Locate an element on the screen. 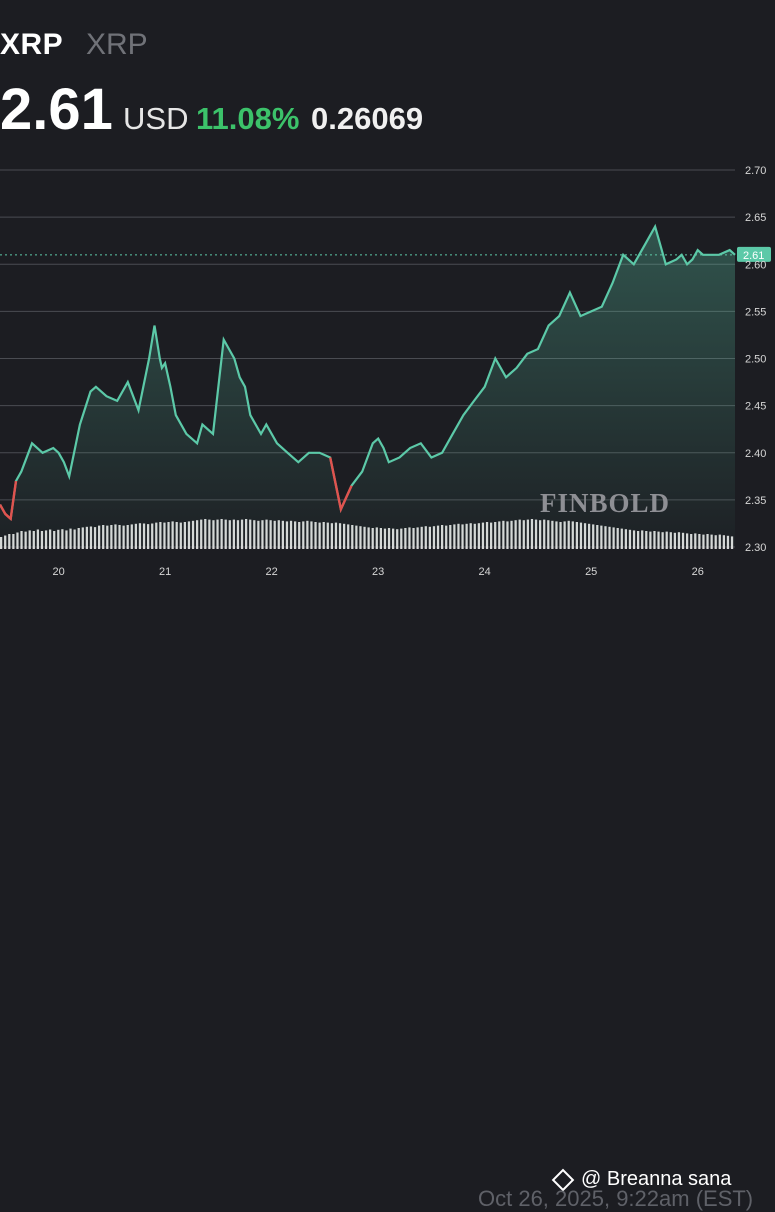 The height and width of the screenshot is (1212, 775). y-tick-label: 2.35 is located at coordinates (755, 501).